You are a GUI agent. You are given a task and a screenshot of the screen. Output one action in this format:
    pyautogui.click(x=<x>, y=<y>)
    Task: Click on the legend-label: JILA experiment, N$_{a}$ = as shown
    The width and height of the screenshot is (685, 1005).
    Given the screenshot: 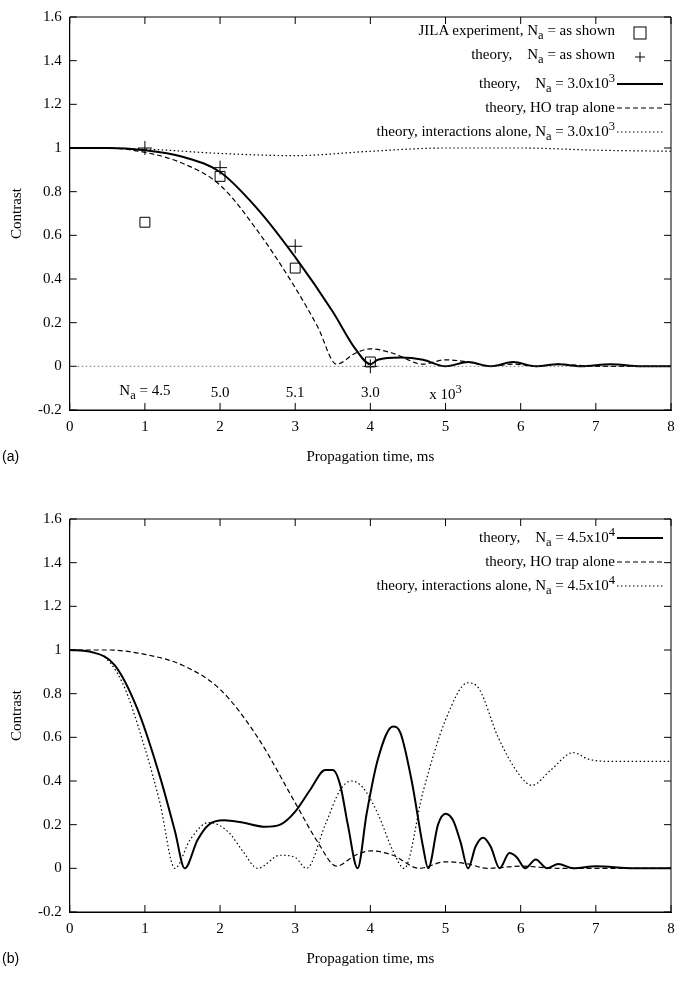 What is the action you would take?
    pyautogui.click(x=516, y=32)
    